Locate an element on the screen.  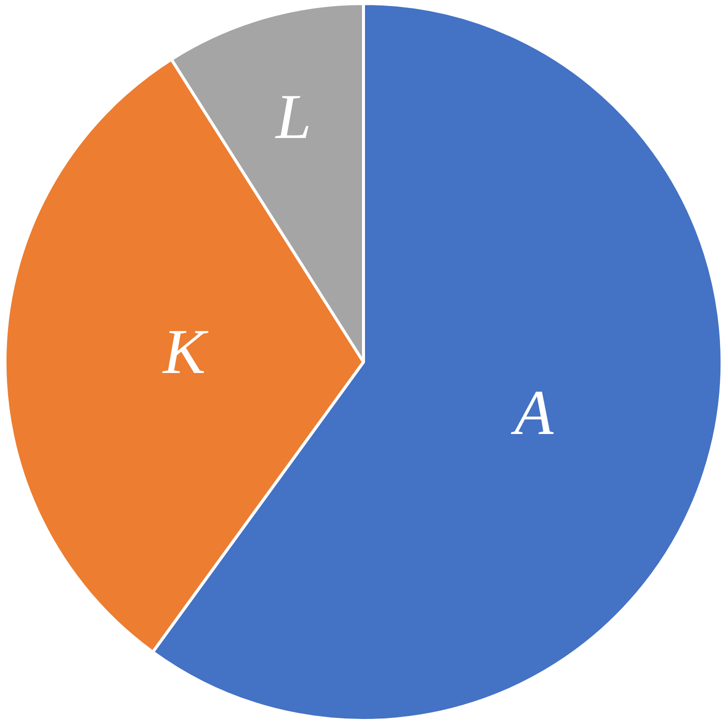
slice-label: L is located at coordinates (293, 116).